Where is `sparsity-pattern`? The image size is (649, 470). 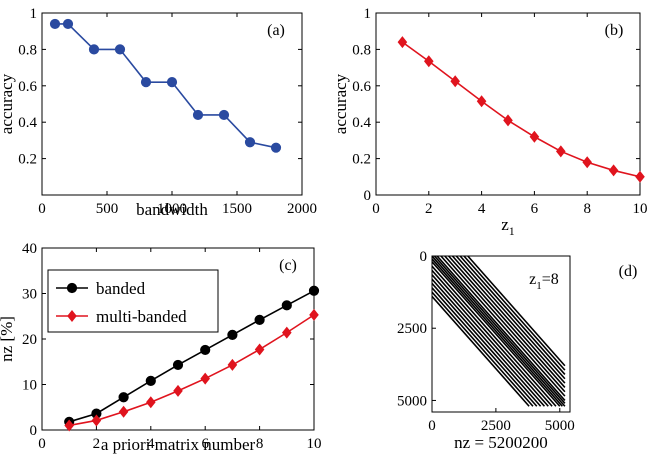 sparsity-pattern is located at coordinates (499, 331).